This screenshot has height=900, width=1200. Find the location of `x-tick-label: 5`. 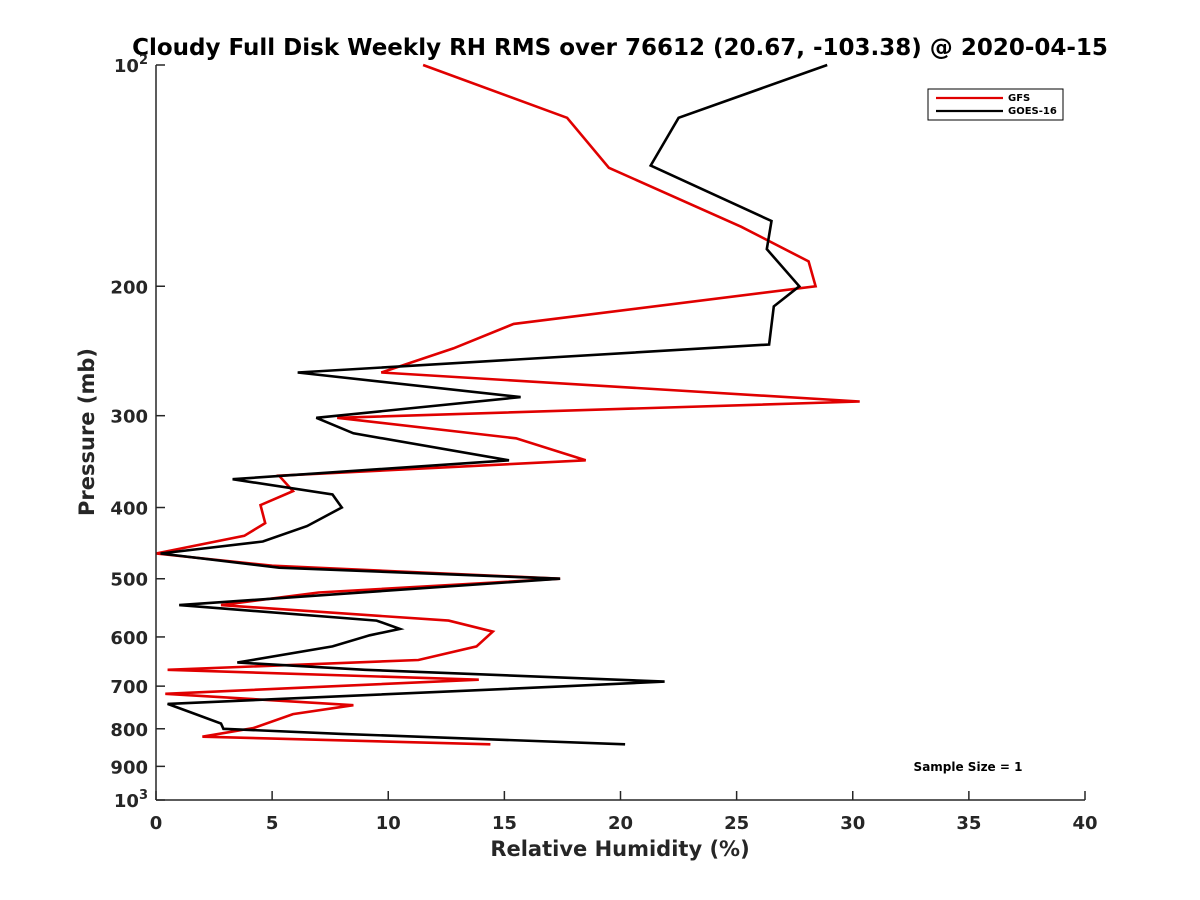

x-tick-label: 5 is located at coordinates (272, 823).